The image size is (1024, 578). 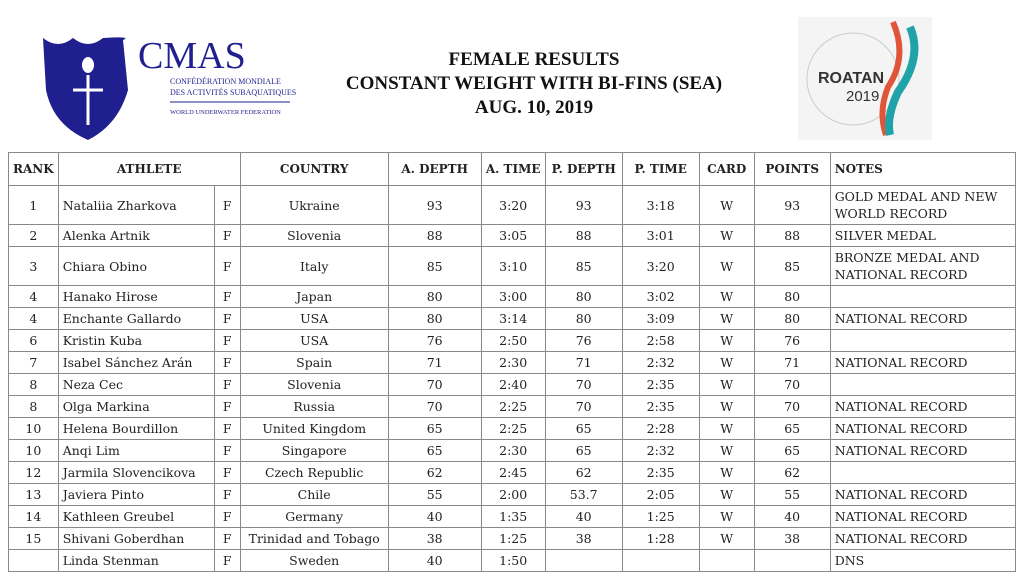 I want to click on cell-a-depth: 85, so click(x=434, y=266).